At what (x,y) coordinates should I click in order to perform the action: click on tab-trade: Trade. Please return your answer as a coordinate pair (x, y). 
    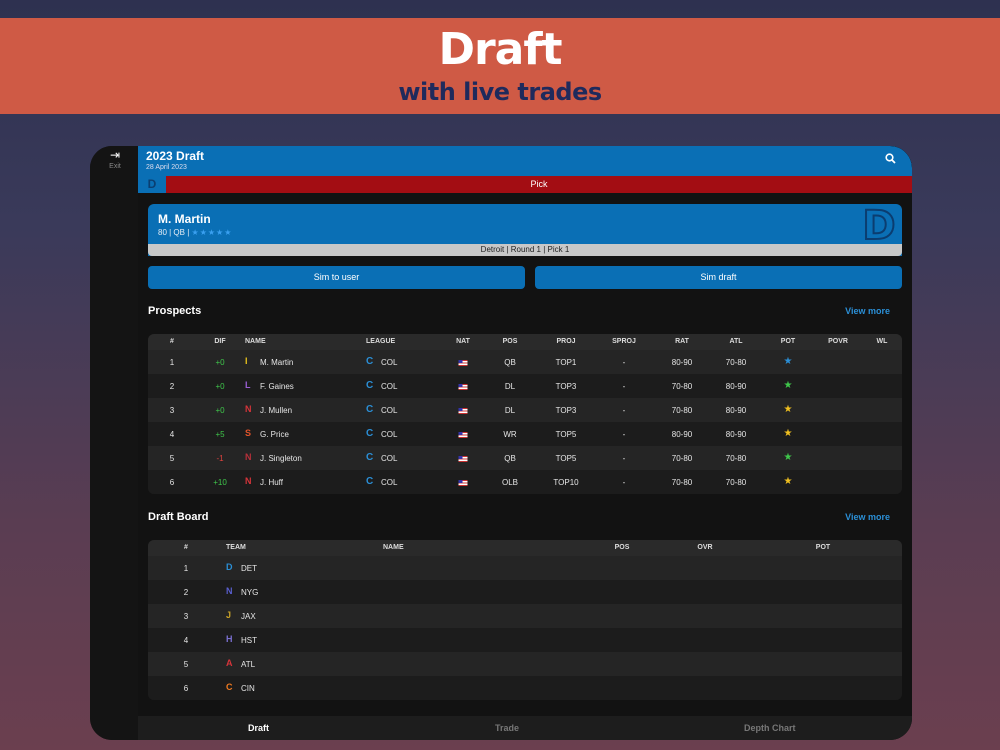
    Looking at the image, I should click on (507, 728).